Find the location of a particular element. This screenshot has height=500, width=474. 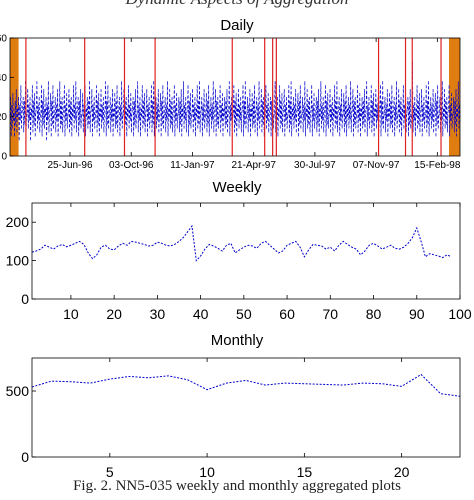

daily-xtick-label: 07-Nov-97 is located at coordinates (376, 165).